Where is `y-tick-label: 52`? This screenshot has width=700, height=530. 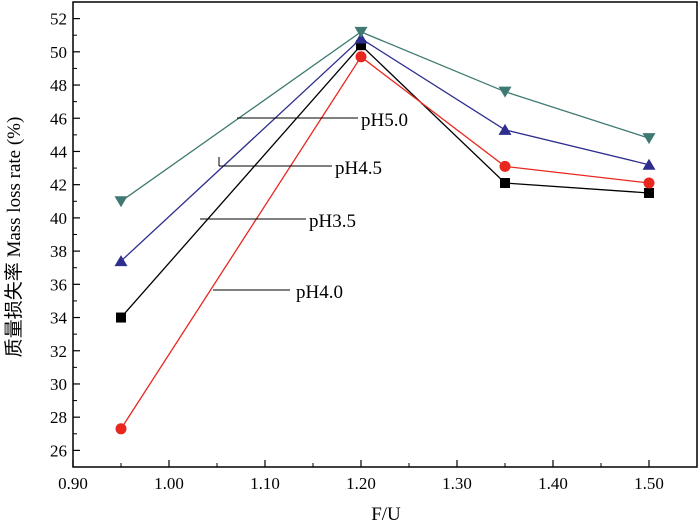 y-tick-label: 52 is located at coordinates (58, 19).